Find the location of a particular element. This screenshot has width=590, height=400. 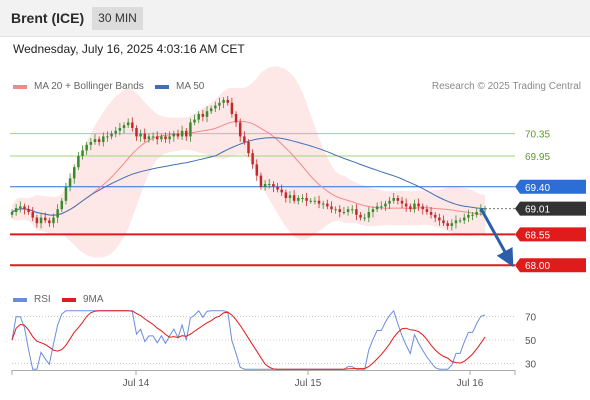

legend-rsi-ma: 9MA is located at coordinates (83, 299).